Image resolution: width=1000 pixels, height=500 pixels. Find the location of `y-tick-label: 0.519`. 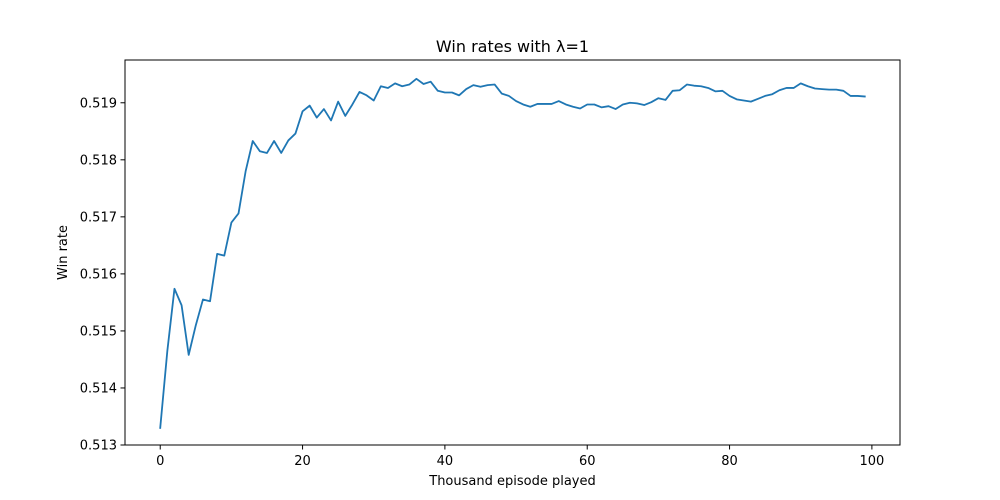

y-tick-label: 0.519 is located at coordinates (98, 103).